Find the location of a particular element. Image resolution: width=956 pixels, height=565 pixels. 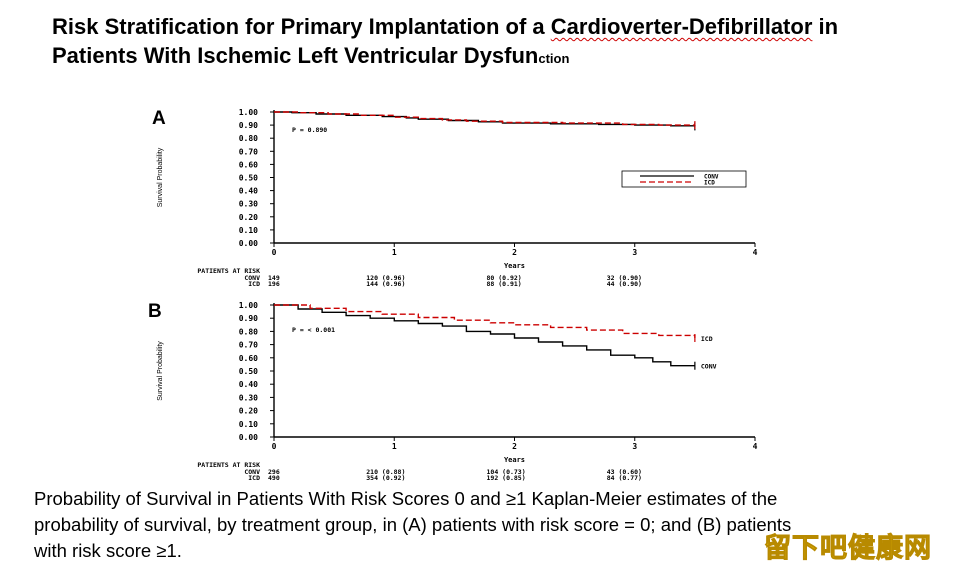

panel-a-y-tick-label: 0.60 is located at coordinates (248, 164).